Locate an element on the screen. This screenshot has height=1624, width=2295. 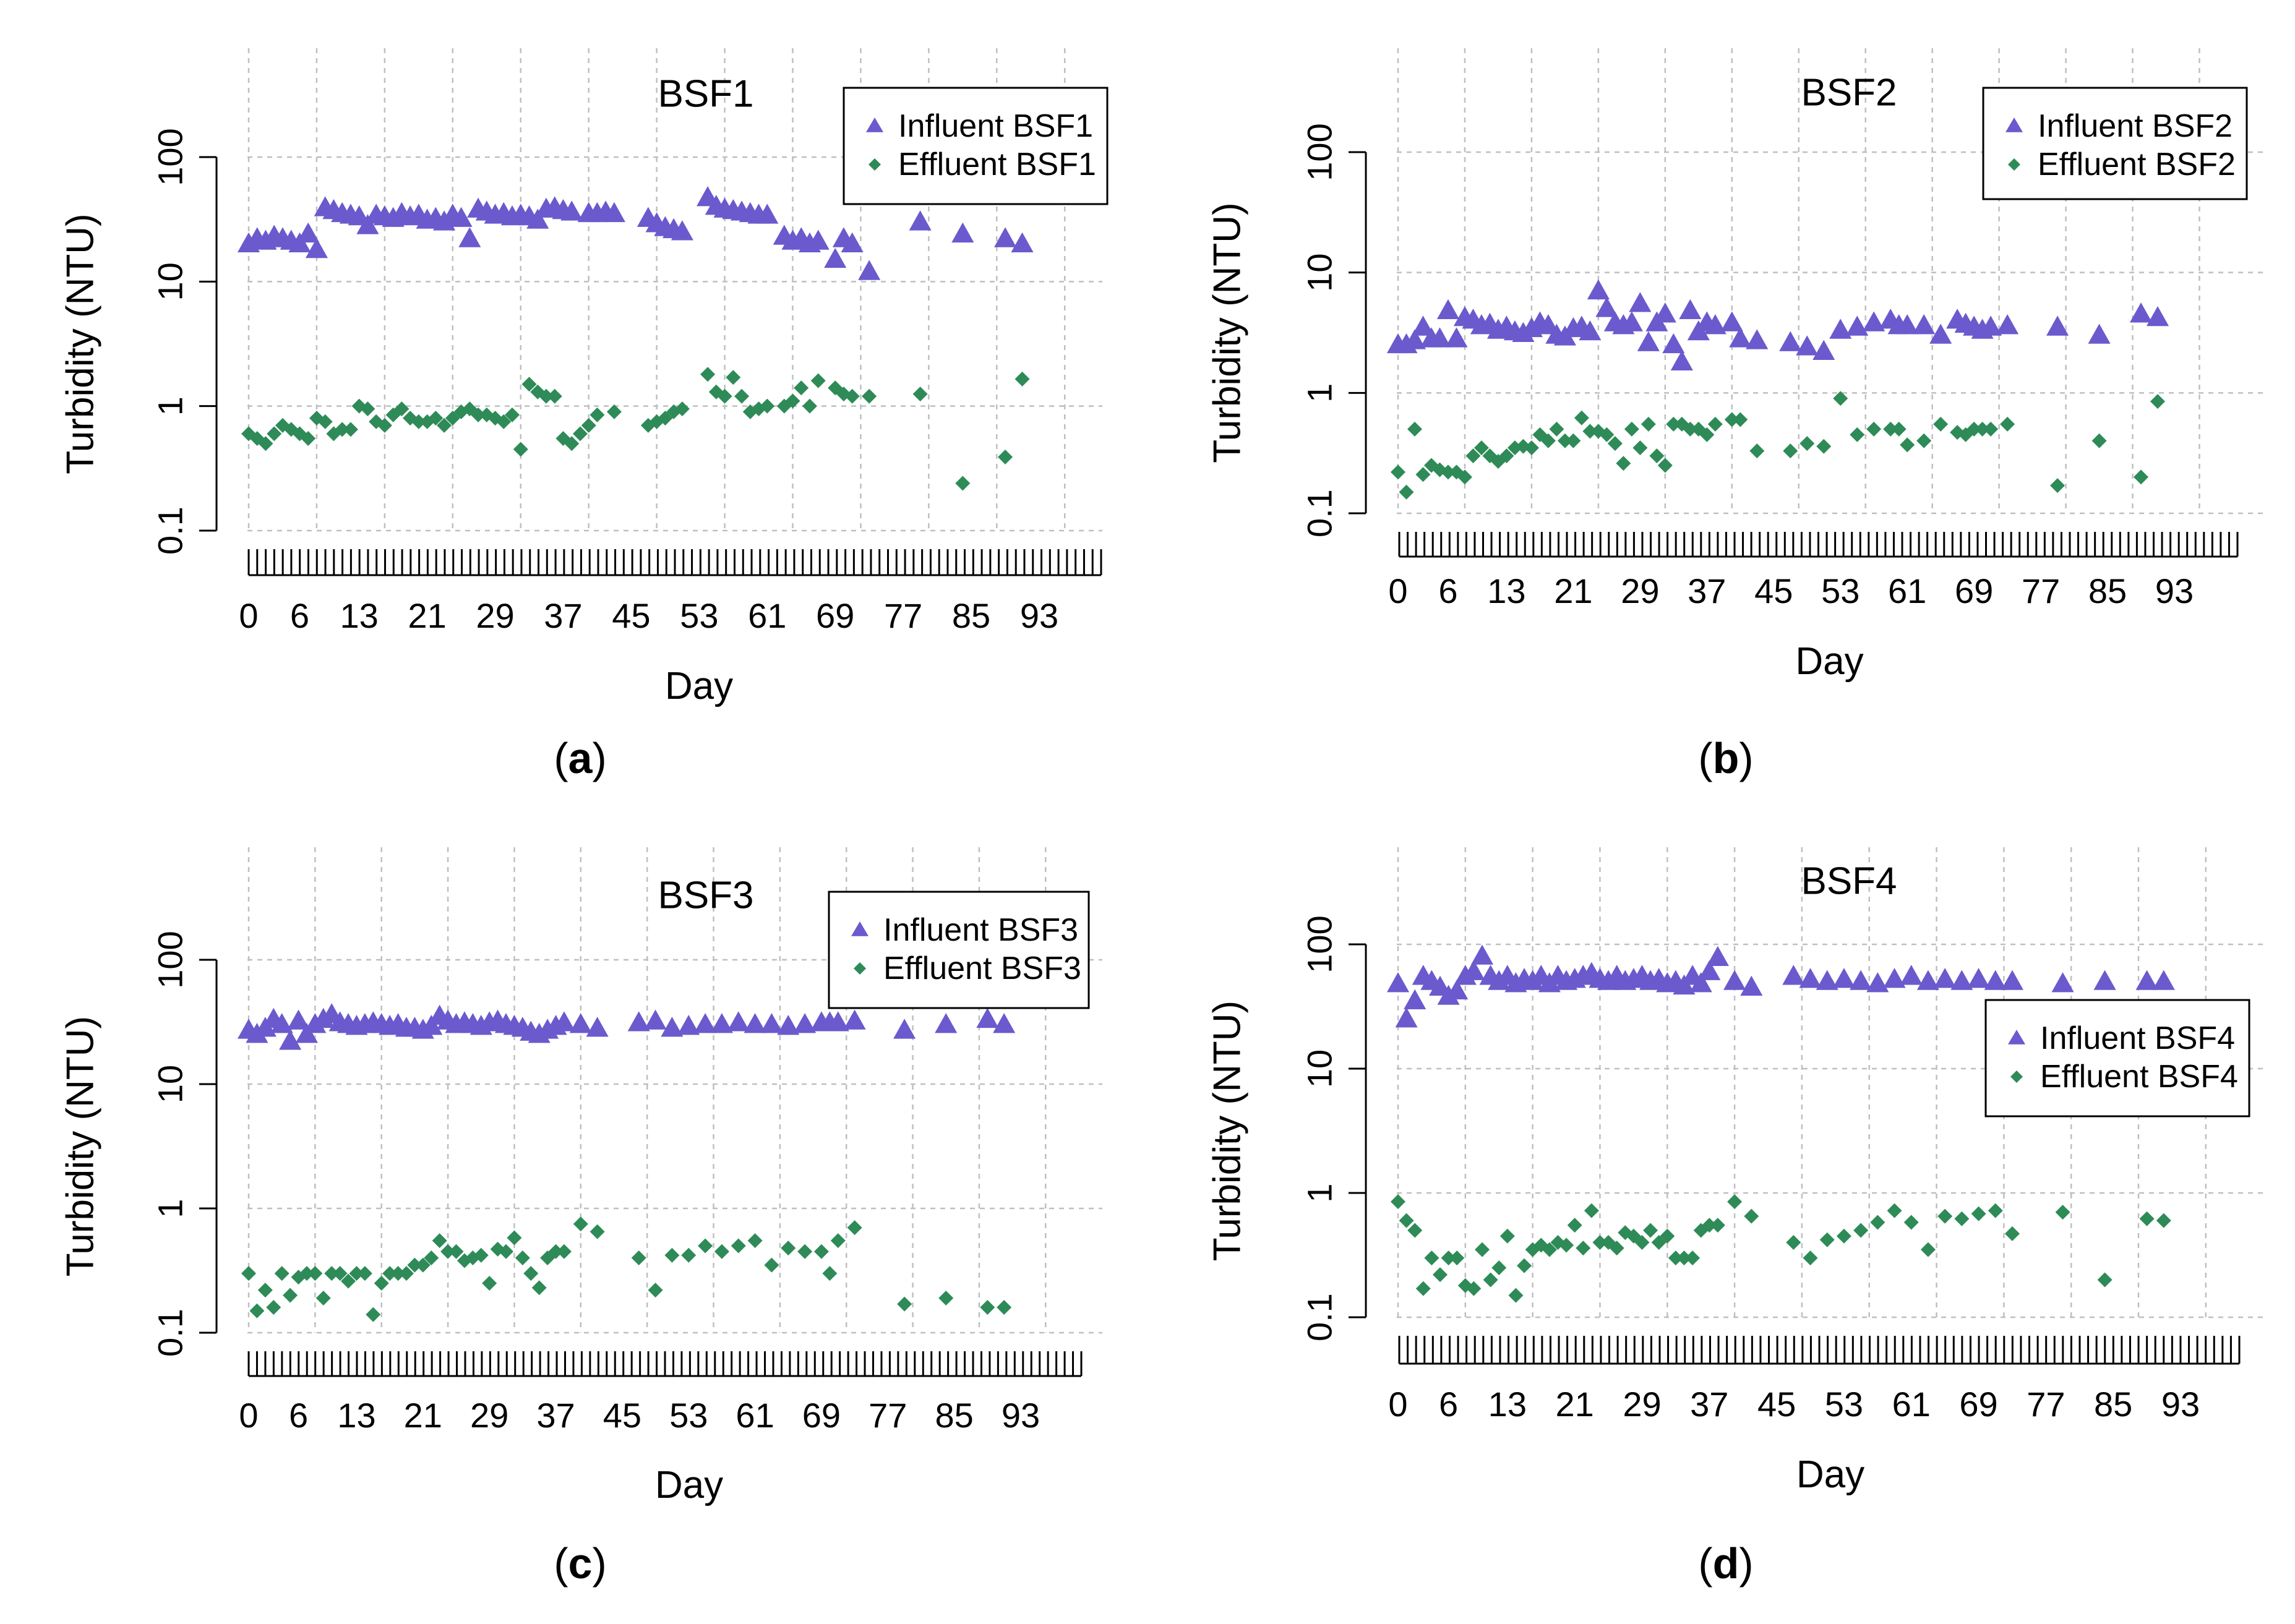
legend-label: Influent BSF2 is located at coordinates (2135, 126).